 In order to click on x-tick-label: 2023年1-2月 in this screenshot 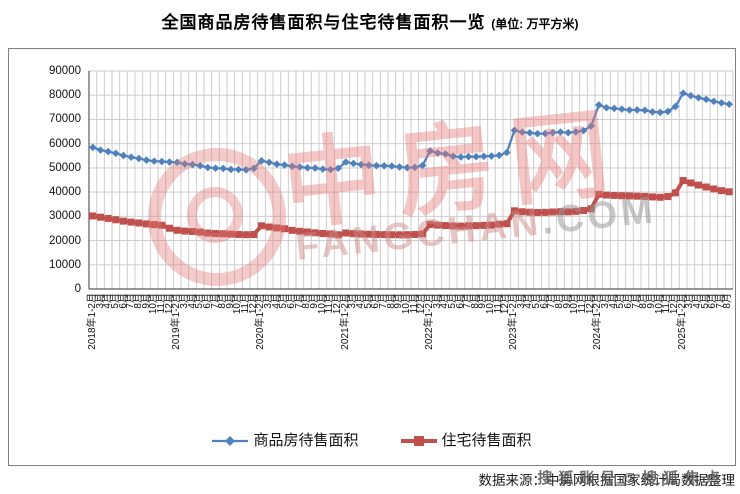, I will do `click(514, 321)`.